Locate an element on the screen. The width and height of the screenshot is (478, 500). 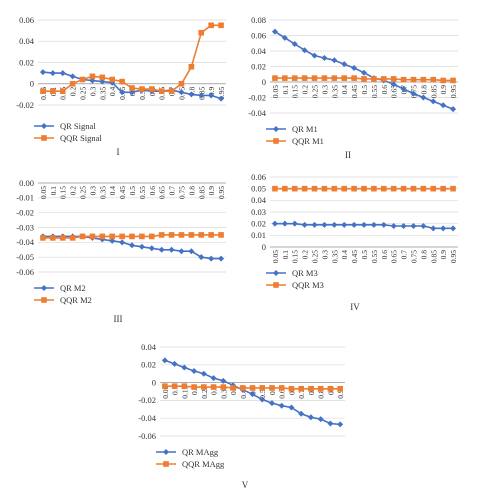
y-tick-label: -0.03 is located at coordinates (25, 227).